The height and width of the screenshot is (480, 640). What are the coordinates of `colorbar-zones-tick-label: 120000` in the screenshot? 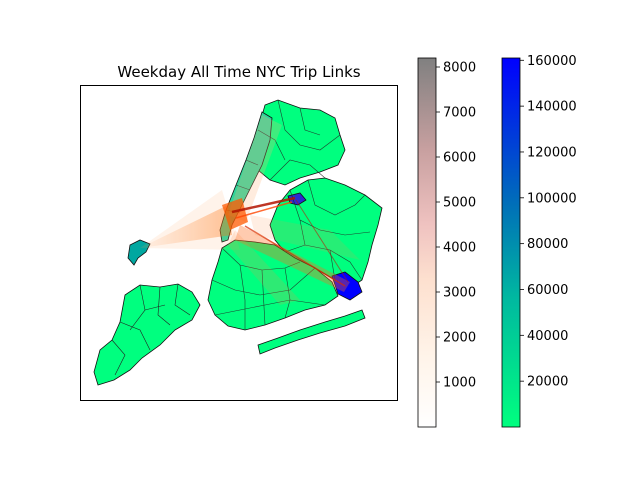 It's located at (552, 152).